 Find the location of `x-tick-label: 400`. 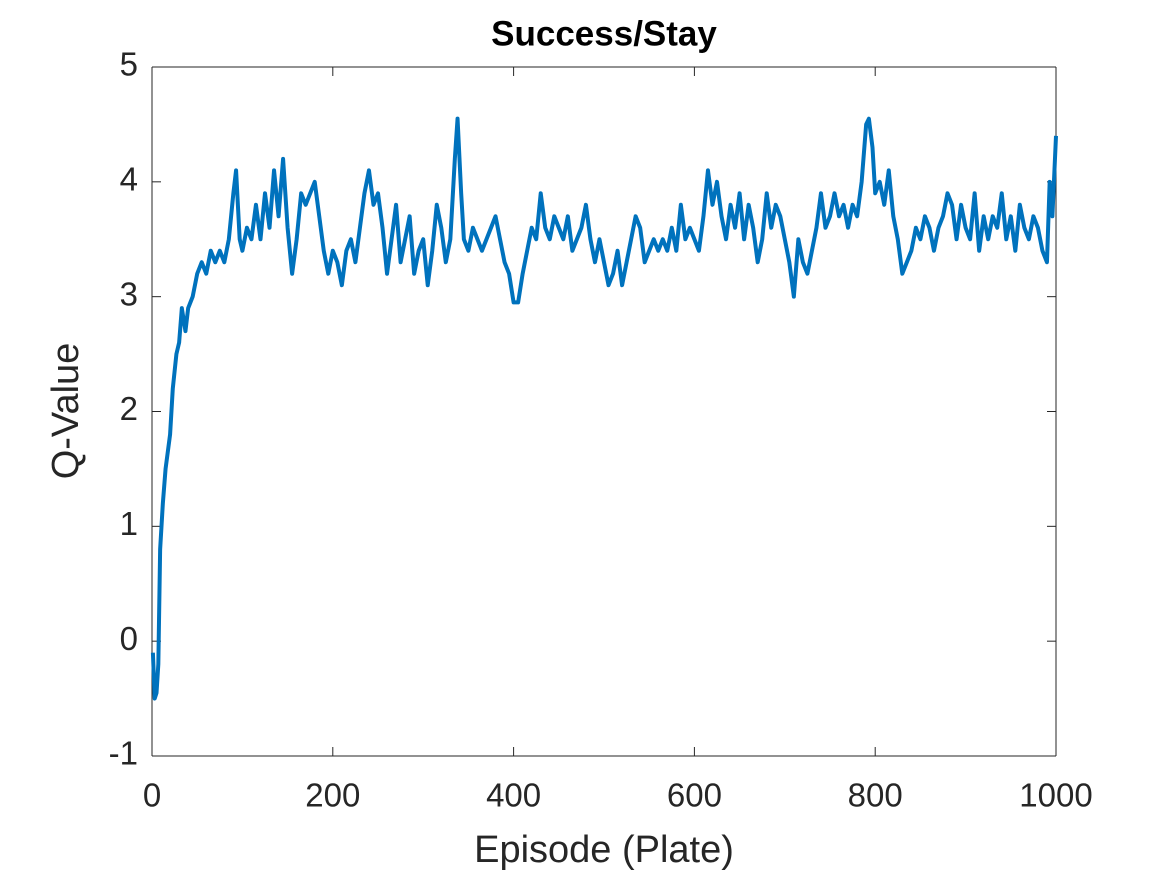

x-tick-label: 400 is located at coordinates (513, 795).